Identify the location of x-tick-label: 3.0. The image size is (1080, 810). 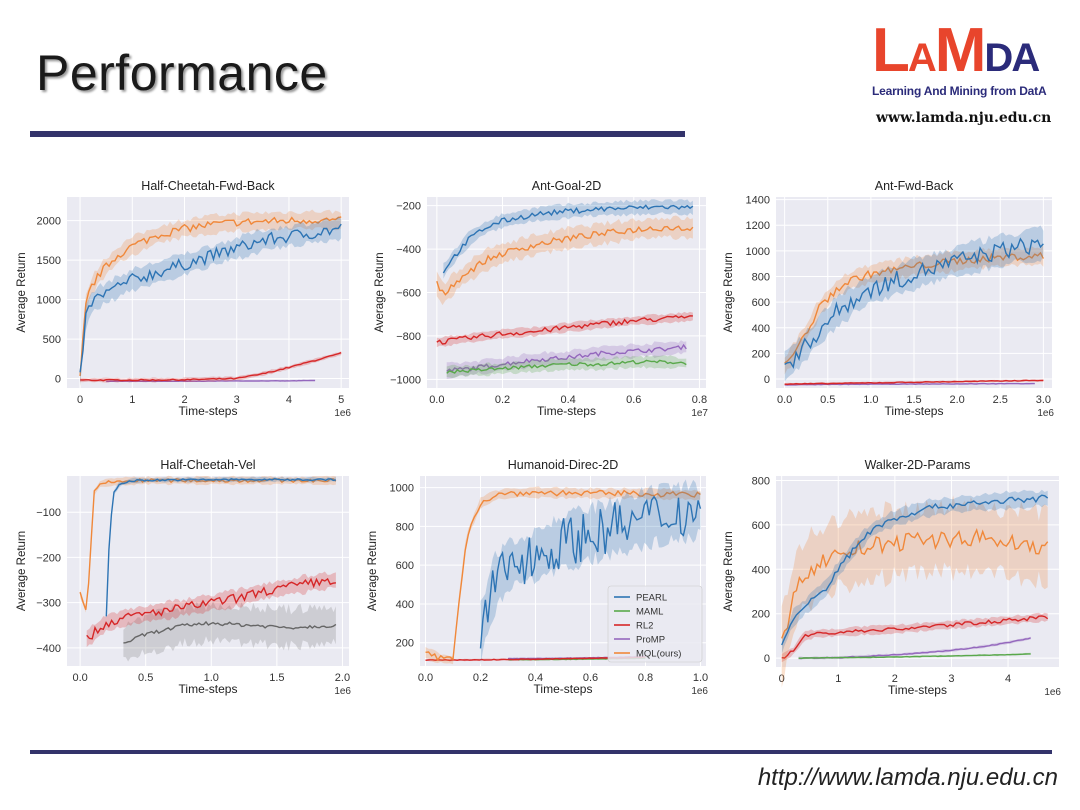
(1043, 400).